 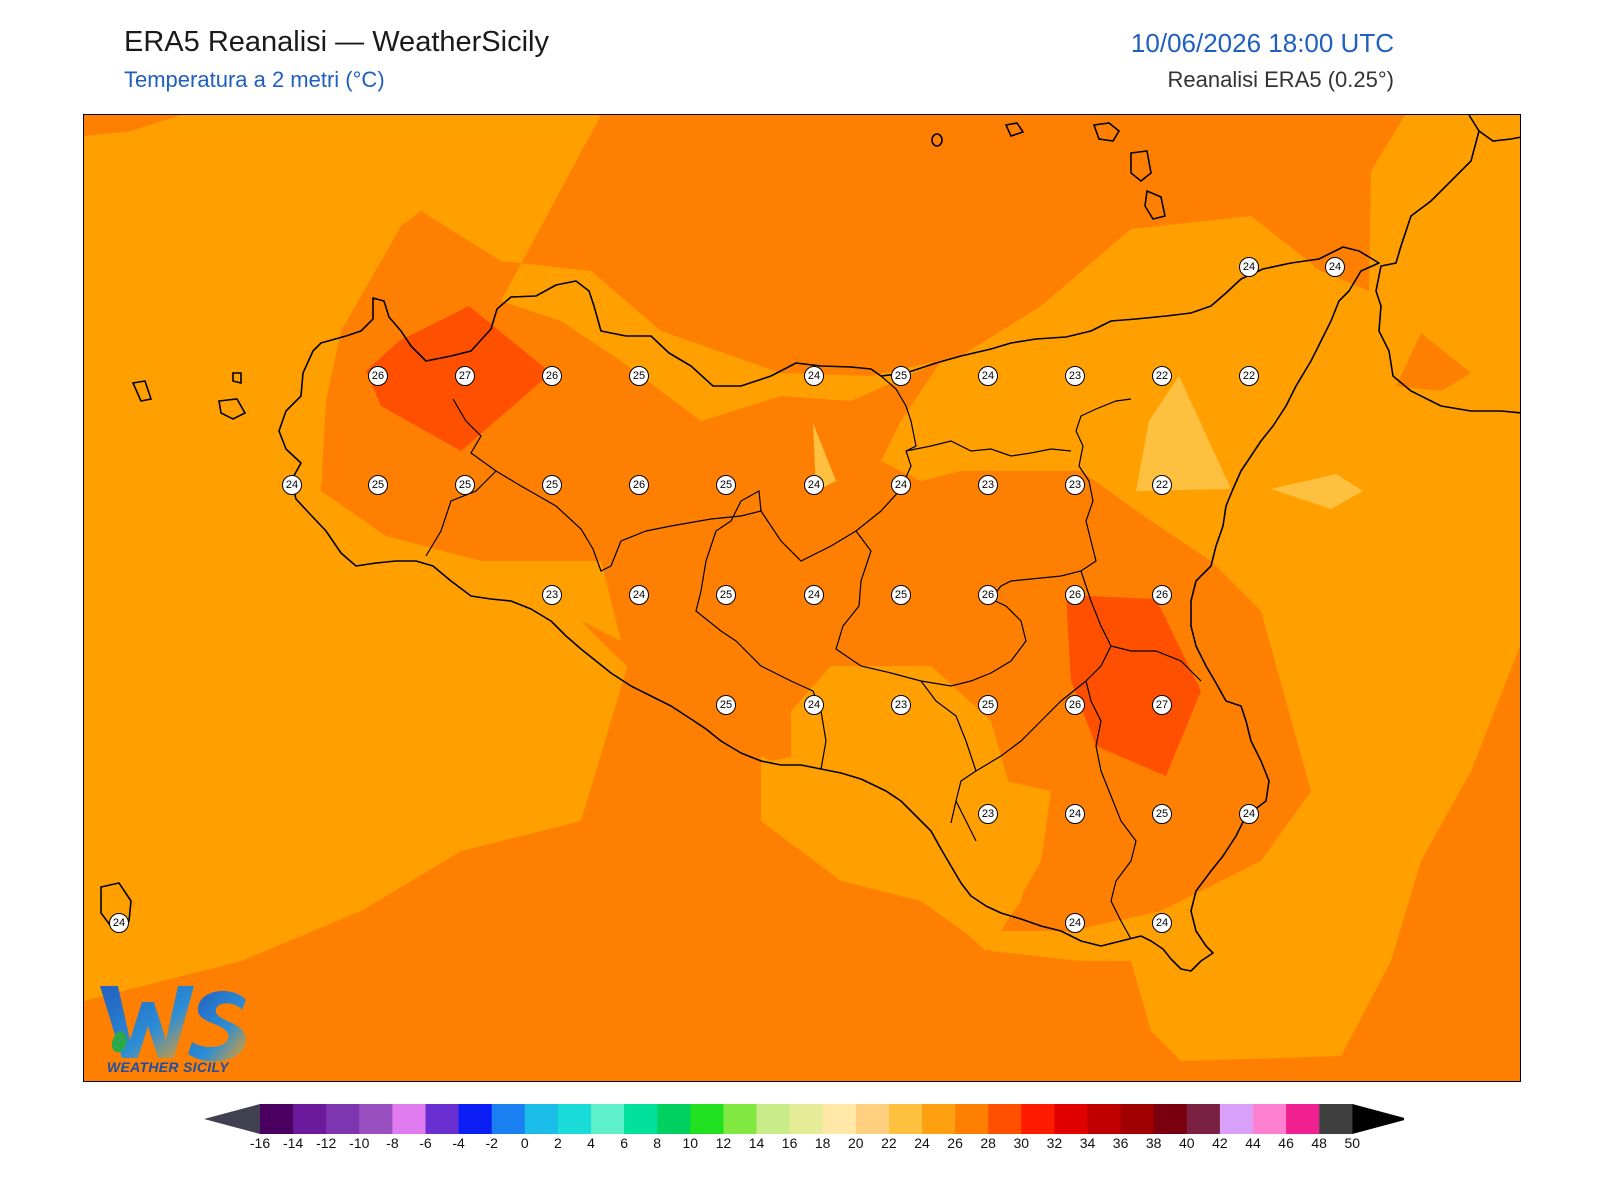 What do you see at coordinates (922, 1143) in the screenshot?
I see `colorbar-tick-label: 24` at bounding box center [922, 1143].